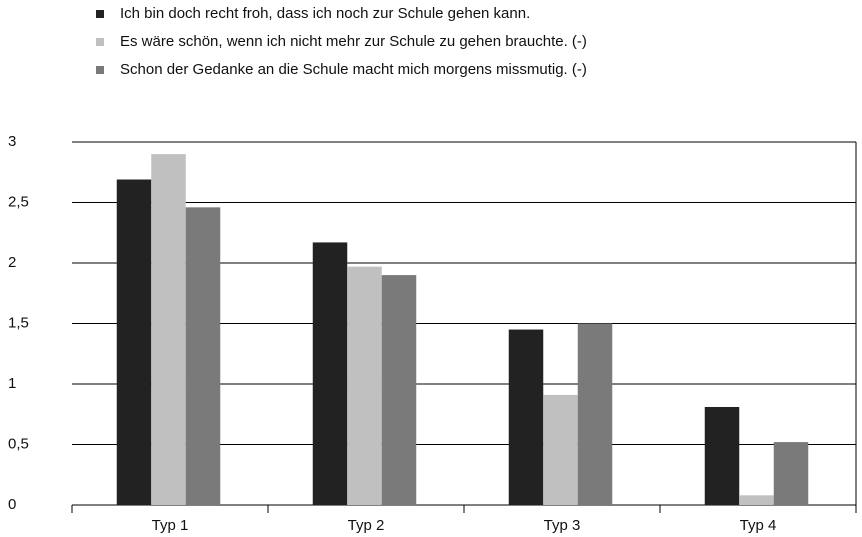 Image resolution: width=862 pixels, height=537 pixels. I want to click on y-tick-label: 1, so click(12, 383).